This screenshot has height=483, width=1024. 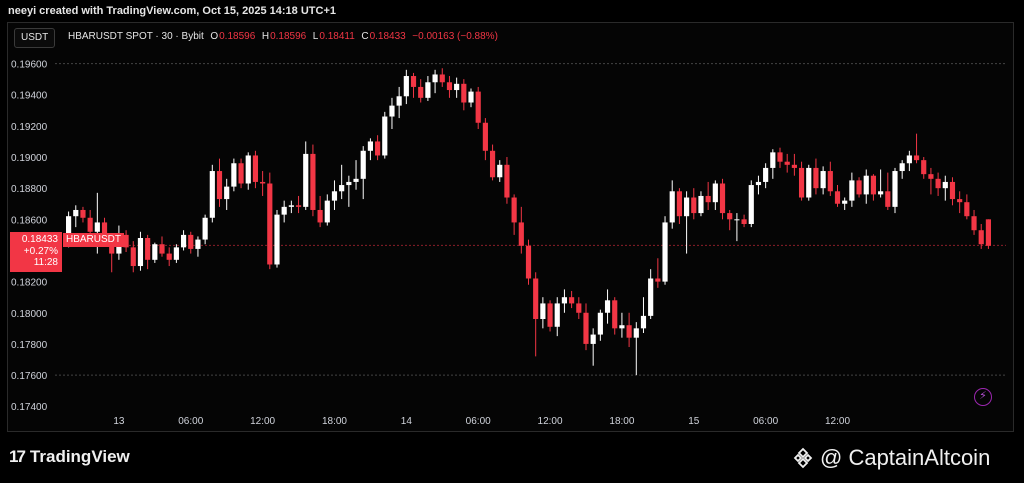 I want to click on x-tick-label: 15, so click(x=694, y=421).